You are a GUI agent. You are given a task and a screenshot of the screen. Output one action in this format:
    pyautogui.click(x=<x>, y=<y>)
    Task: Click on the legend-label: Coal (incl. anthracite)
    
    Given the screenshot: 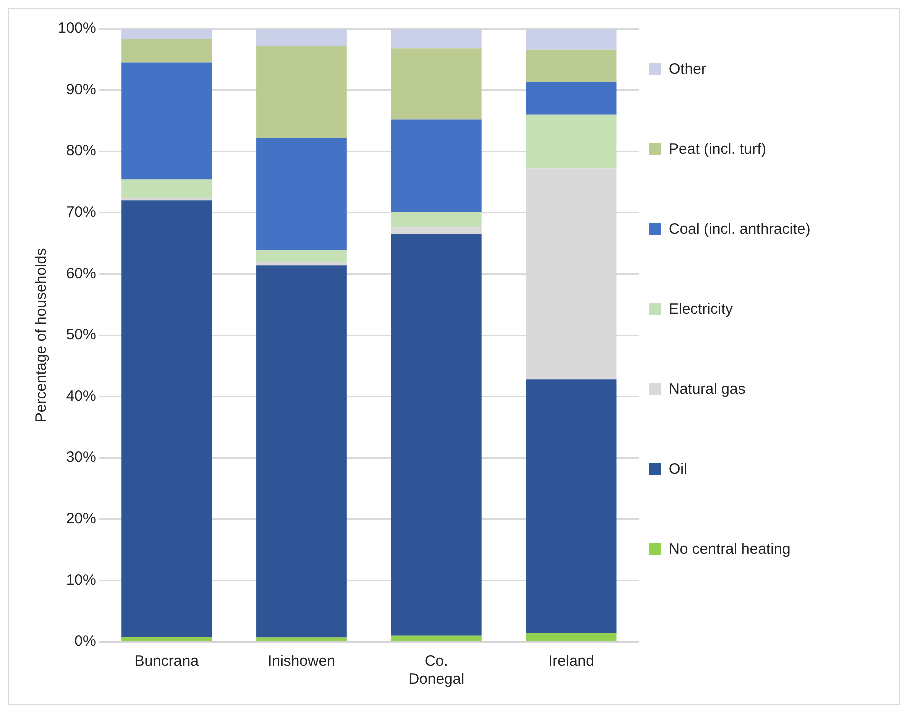 What is the action you would take?
    pyautogui.click(x=740, y=229)
    